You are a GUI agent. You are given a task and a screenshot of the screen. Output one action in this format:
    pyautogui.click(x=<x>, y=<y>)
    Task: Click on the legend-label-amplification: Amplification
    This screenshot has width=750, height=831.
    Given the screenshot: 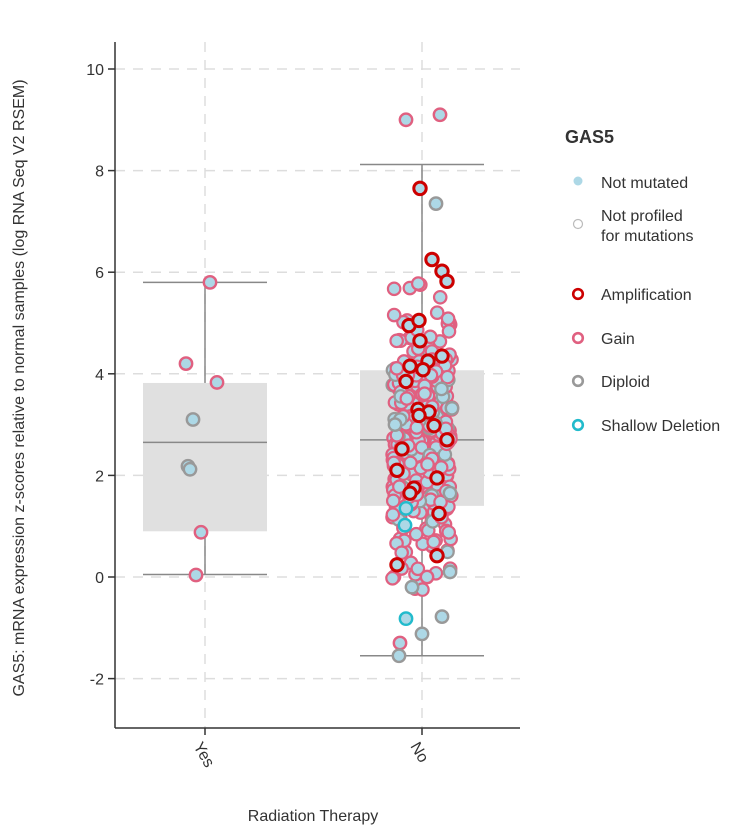 What is the action you would take?
    pyautogui.click(x=646, y=295)
    